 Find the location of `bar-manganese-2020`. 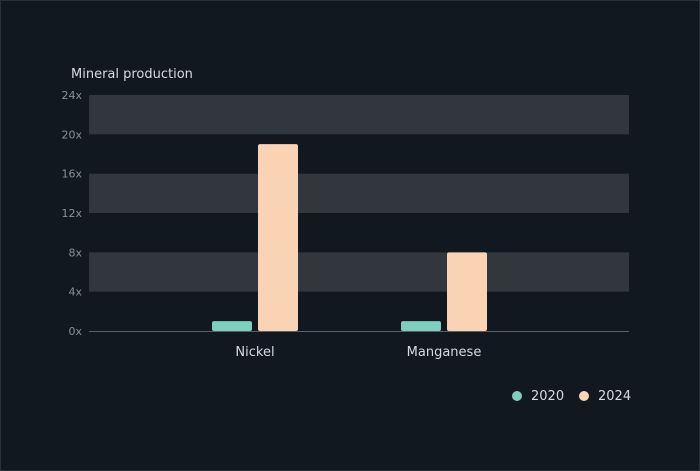

bar-manganese-2020 is located at coordinates (421, 326).